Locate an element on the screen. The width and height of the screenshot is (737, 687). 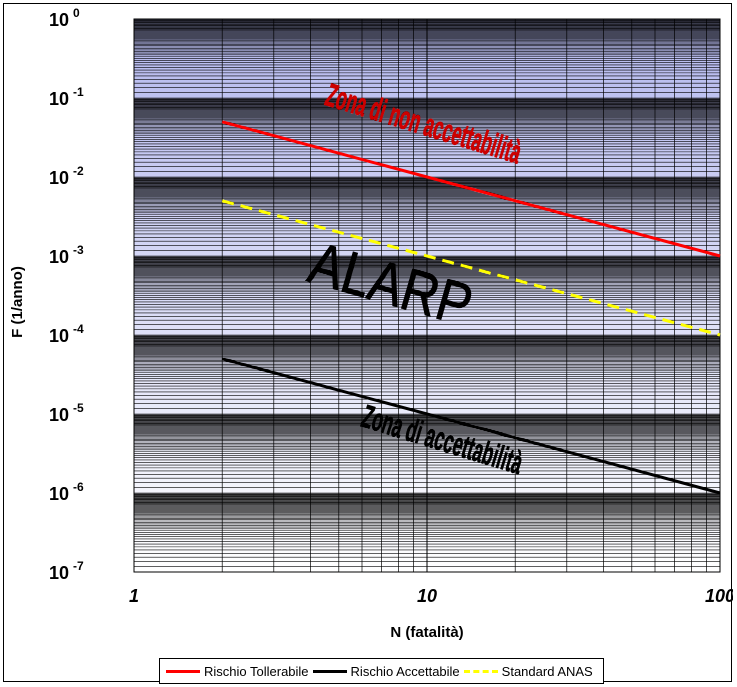
legend-item-3: Standard ANAS is located at coordinates (528, 671).